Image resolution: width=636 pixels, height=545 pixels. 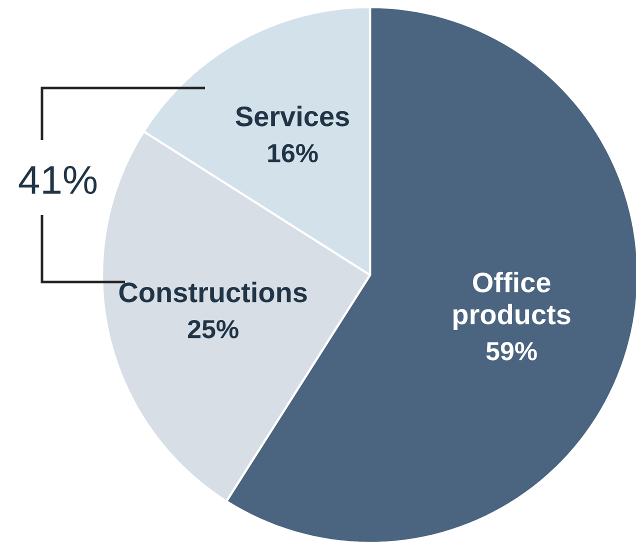 What do you see at coordinates (292, 116) in the screenshot?
I see `slice-label: Services` at bounding box center [292, 116].